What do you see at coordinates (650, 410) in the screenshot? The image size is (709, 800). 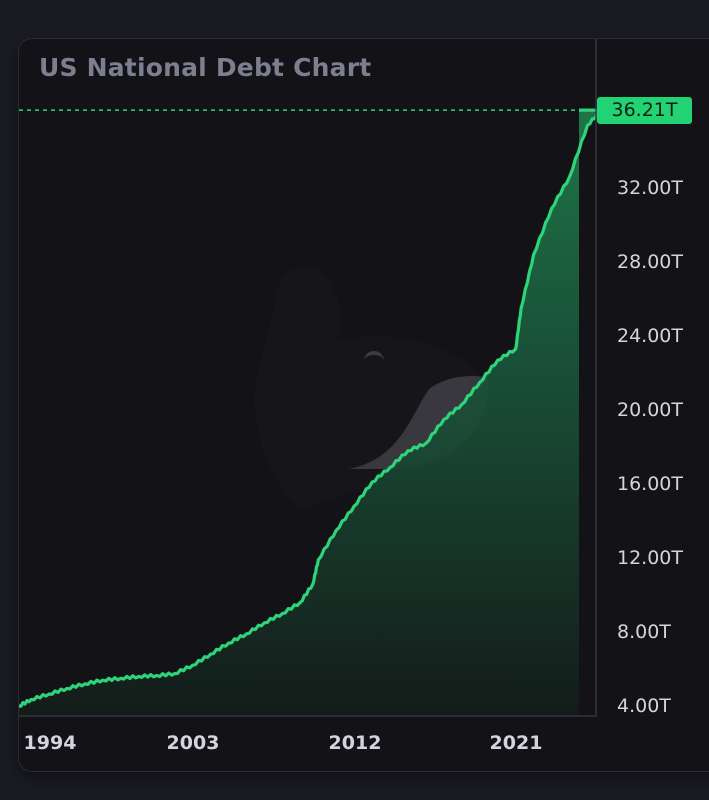 I see `y-tick-20: 20.00T` at bounding box center [650, 410].